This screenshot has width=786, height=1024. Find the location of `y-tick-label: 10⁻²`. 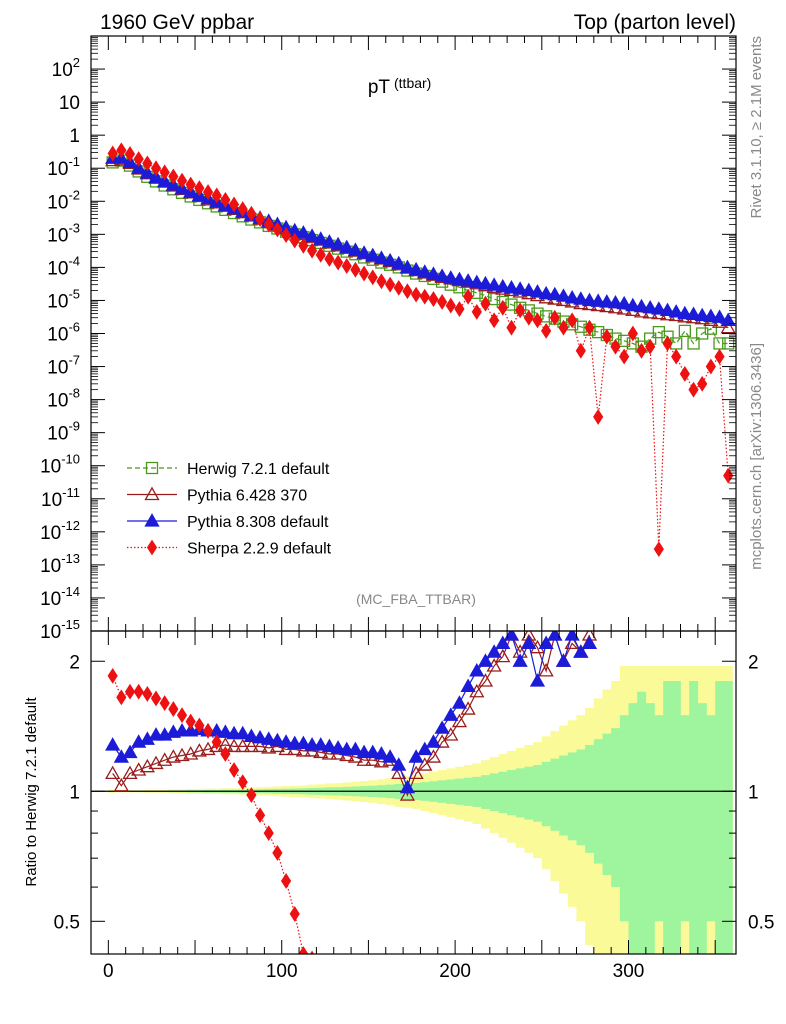

y-tick-label: 10⁻² is located at coordinates (63, 200).